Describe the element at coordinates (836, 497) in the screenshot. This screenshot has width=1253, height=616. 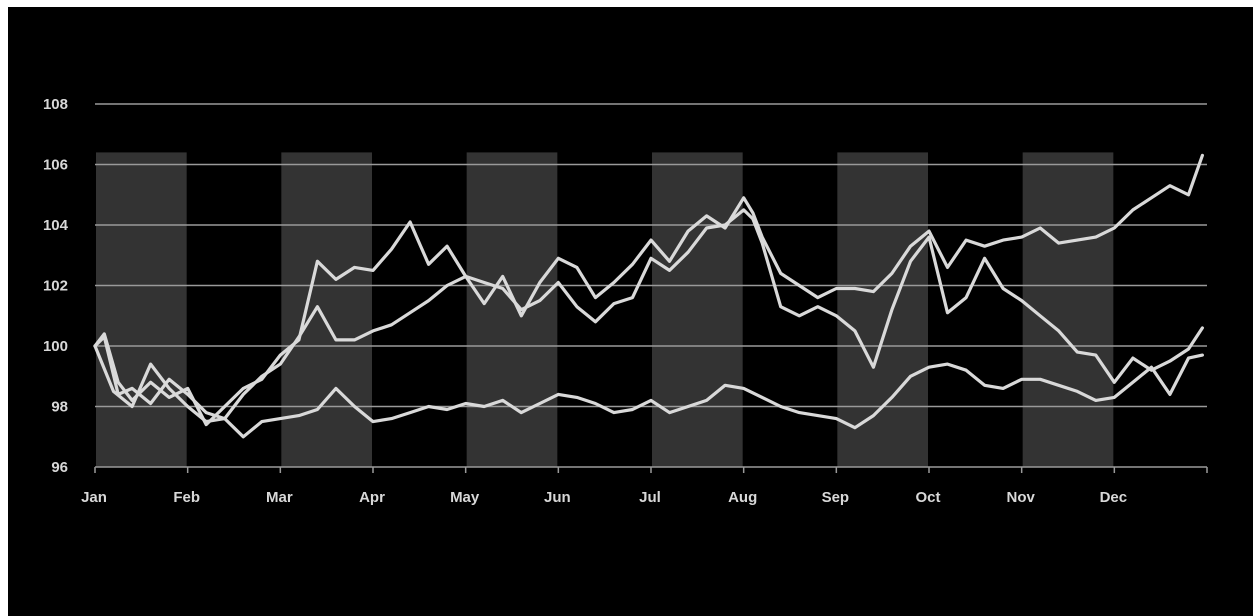
I see `x-tick-label-sep: Sep` at that location.